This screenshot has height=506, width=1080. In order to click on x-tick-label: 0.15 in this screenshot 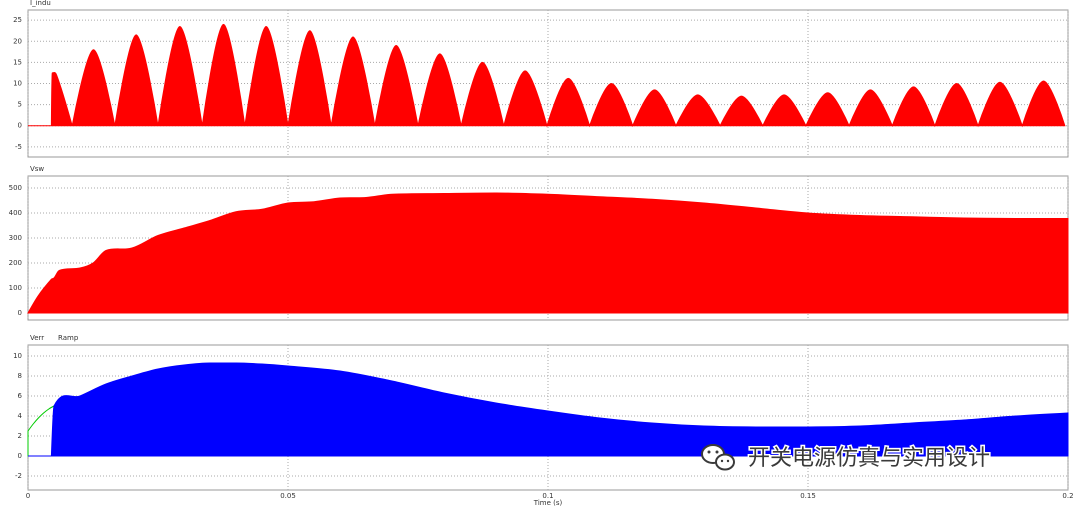, I will do `click(808, 496)`.